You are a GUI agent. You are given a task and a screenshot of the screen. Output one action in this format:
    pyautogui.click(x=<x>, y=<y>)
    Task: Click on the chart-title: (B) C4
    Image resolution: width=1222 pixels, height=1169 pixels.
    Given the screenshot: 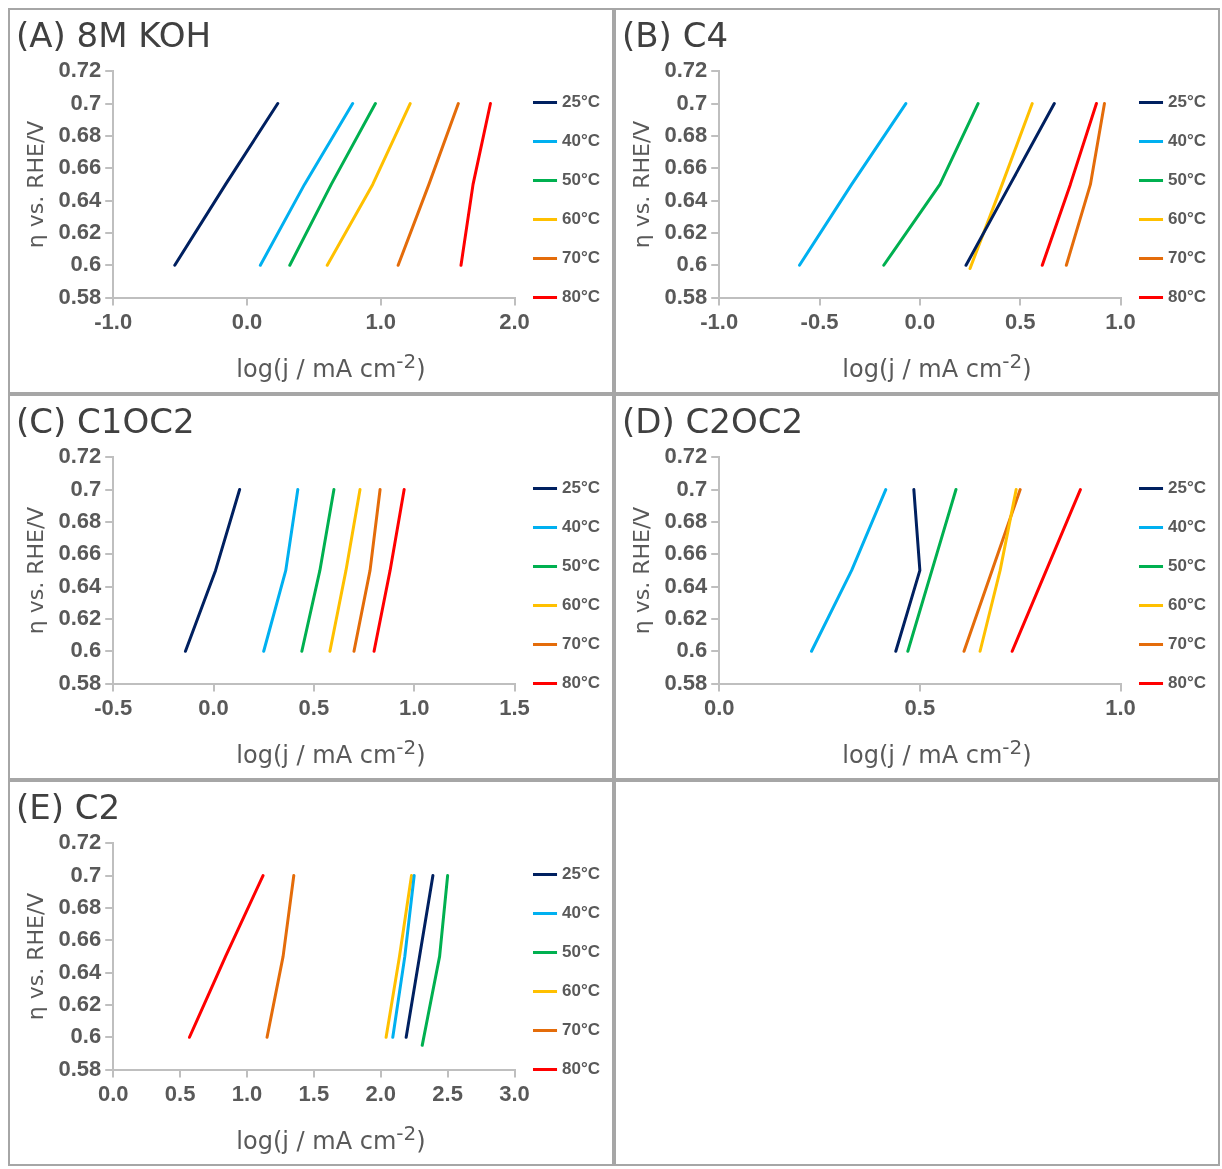 What is the action you would take?
    pyautogui.click(x=676, y=35)
    